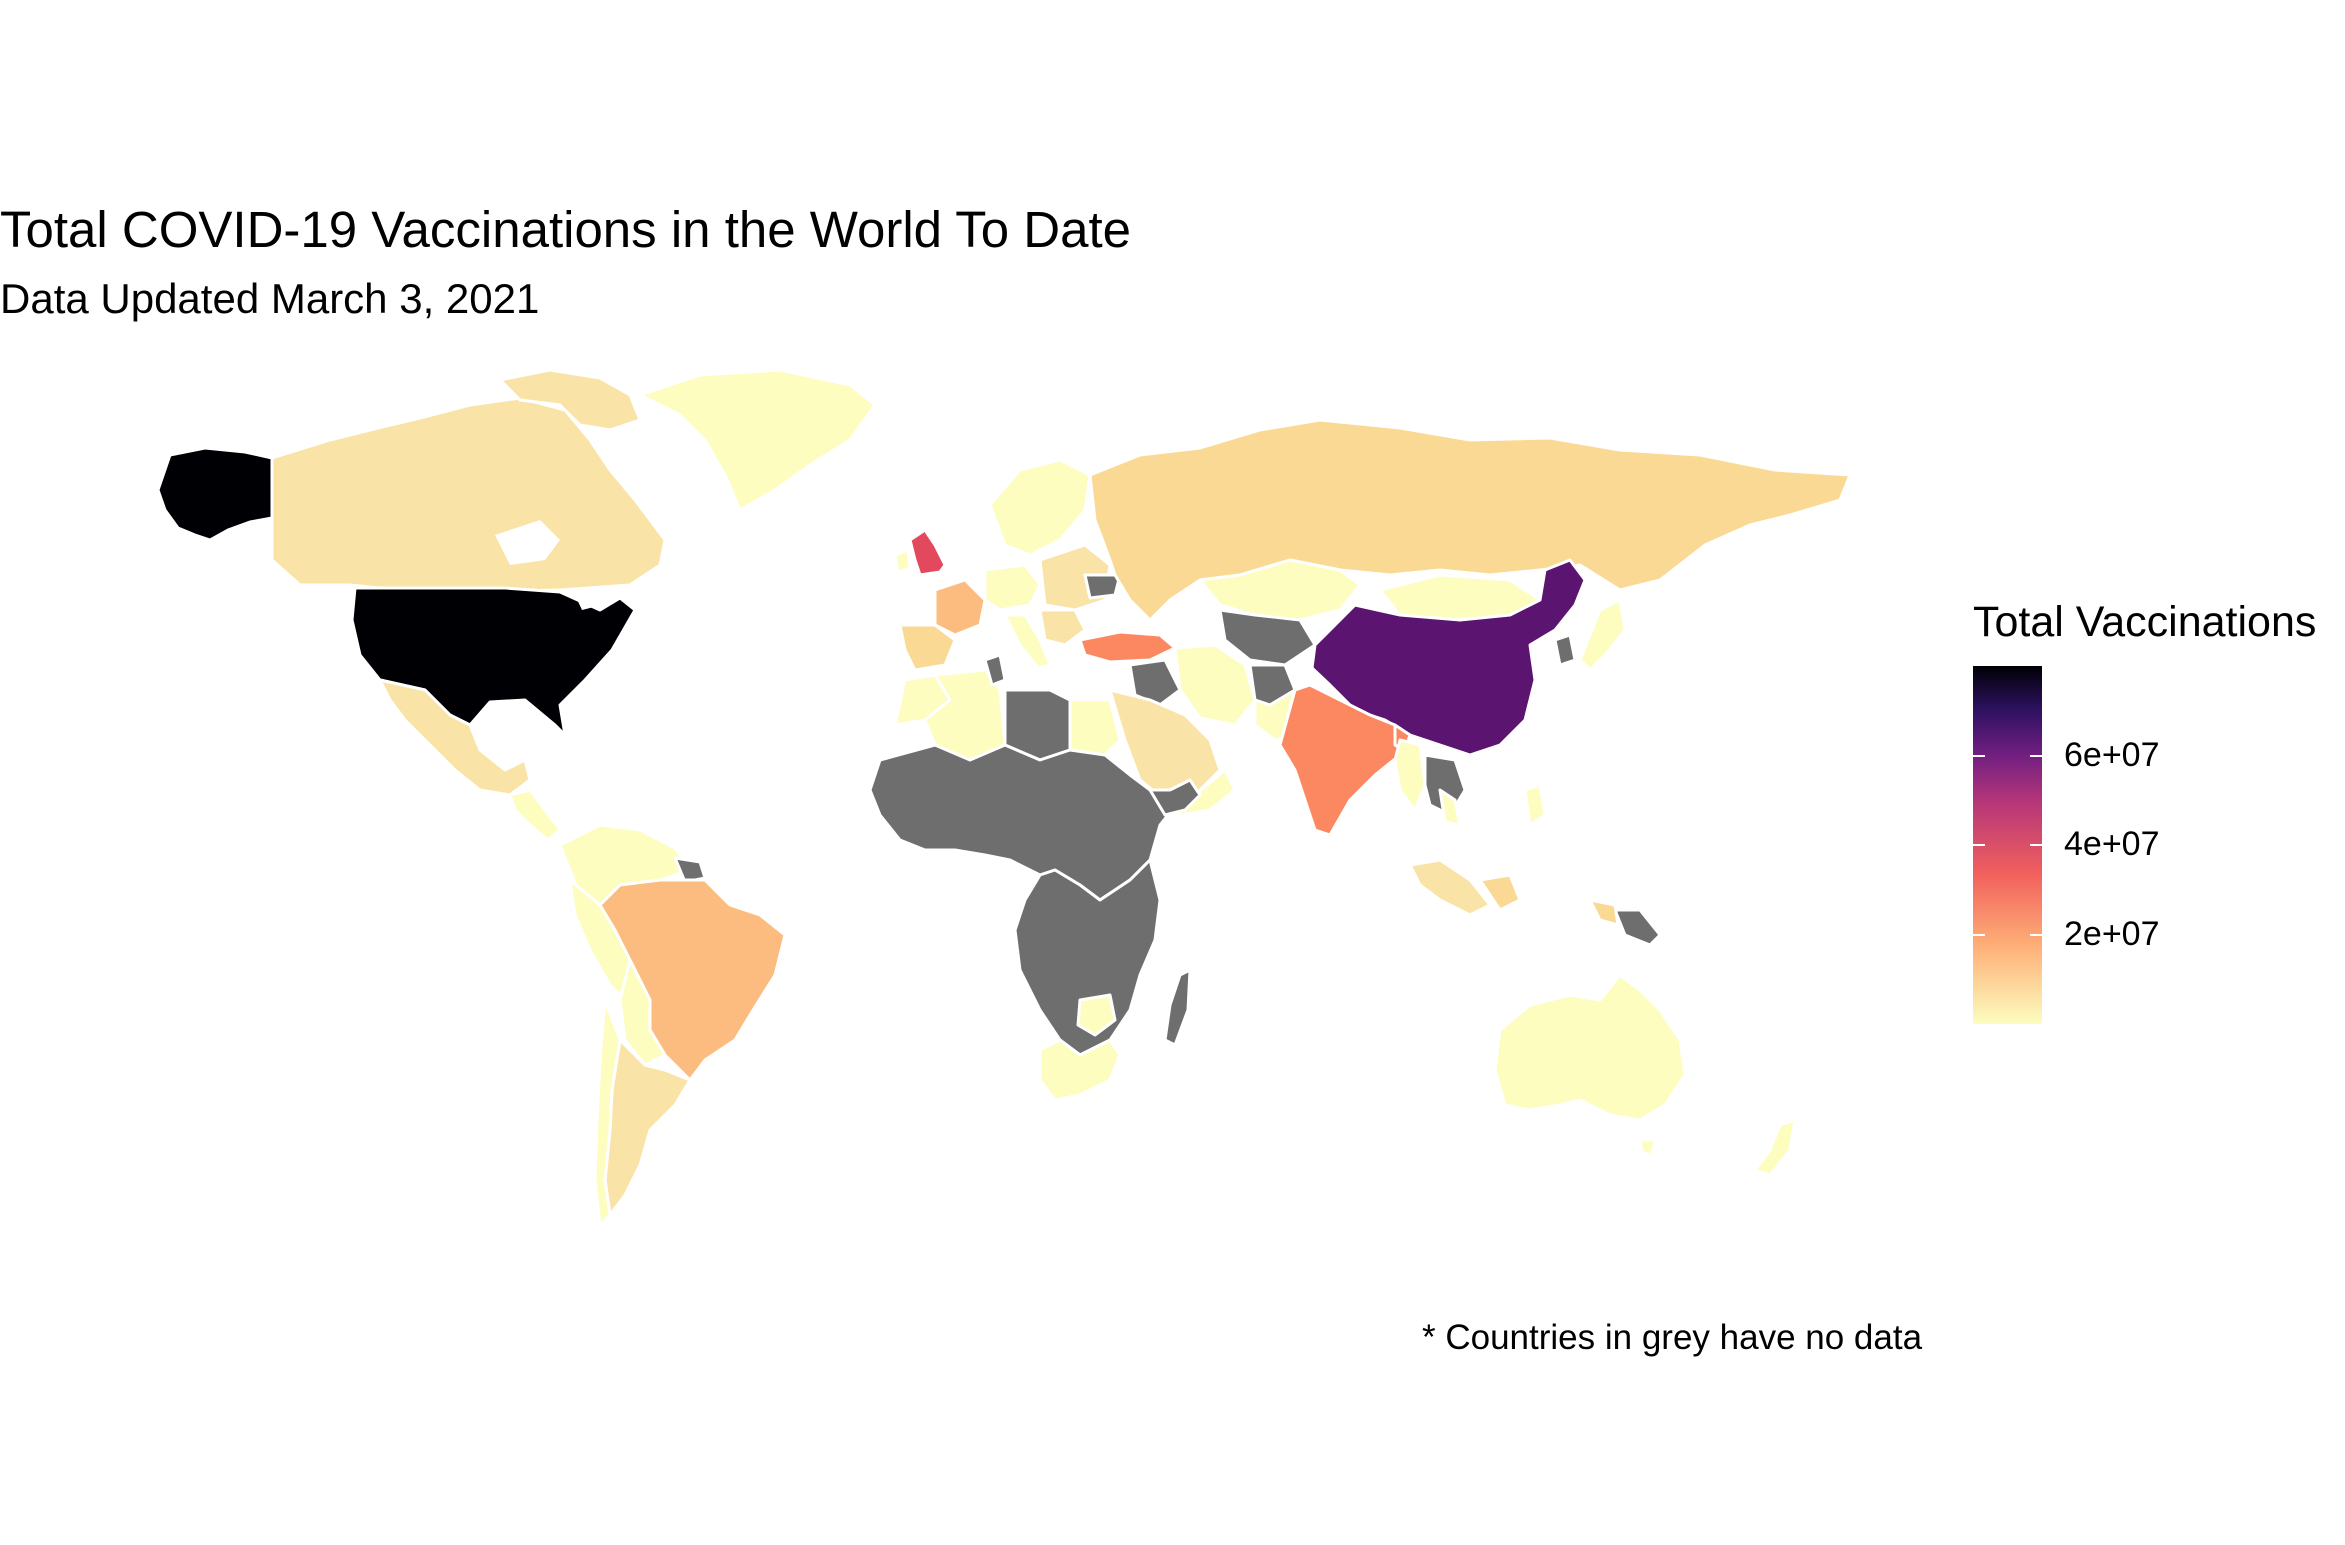 Image resolution: width=2345 pixels, height=1545 pixels. Describe the element at coordinates (902, 561) in the screenshot. I see `country-ireland` at that location.